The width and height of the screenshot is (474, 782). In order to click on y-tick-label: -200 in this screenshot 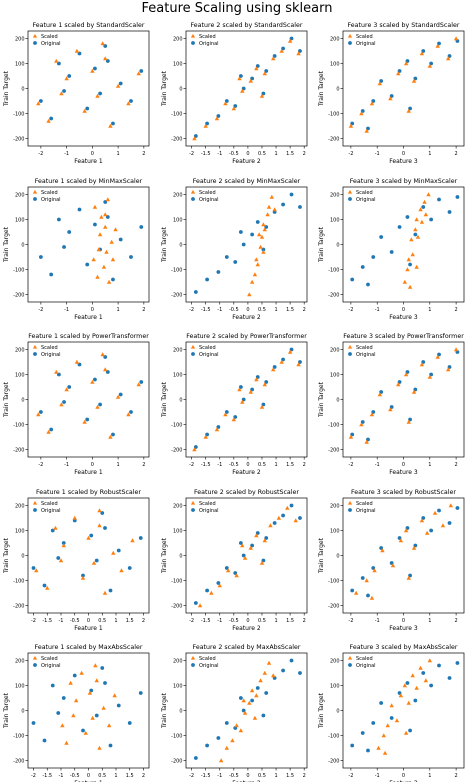, I will do `click(333, 606)`.